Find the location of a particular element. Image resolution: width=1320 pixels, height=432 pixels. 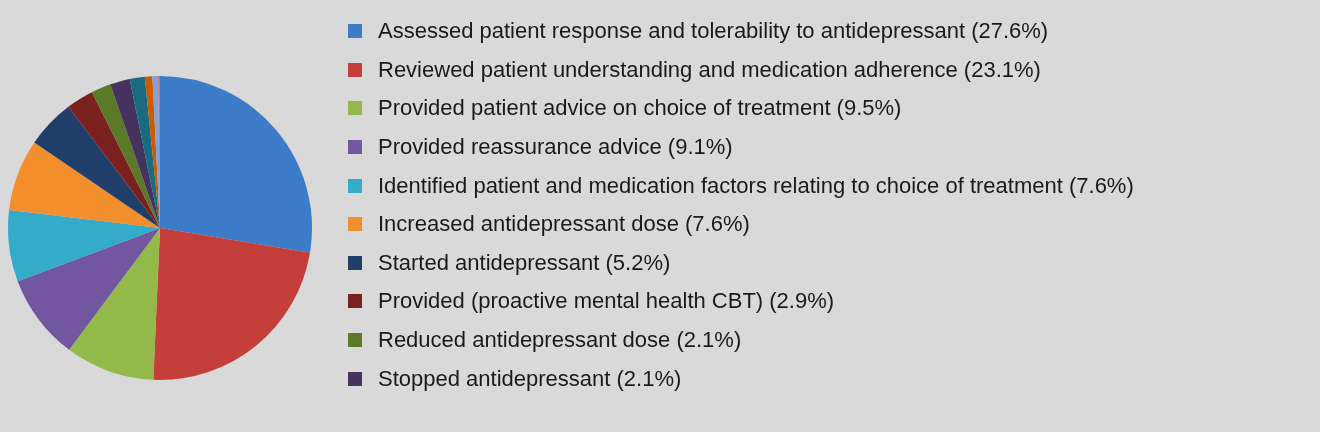

legend-label: Reviewed patient understanding and medication adherence (23.1%) is located at coordinates (709, 69).